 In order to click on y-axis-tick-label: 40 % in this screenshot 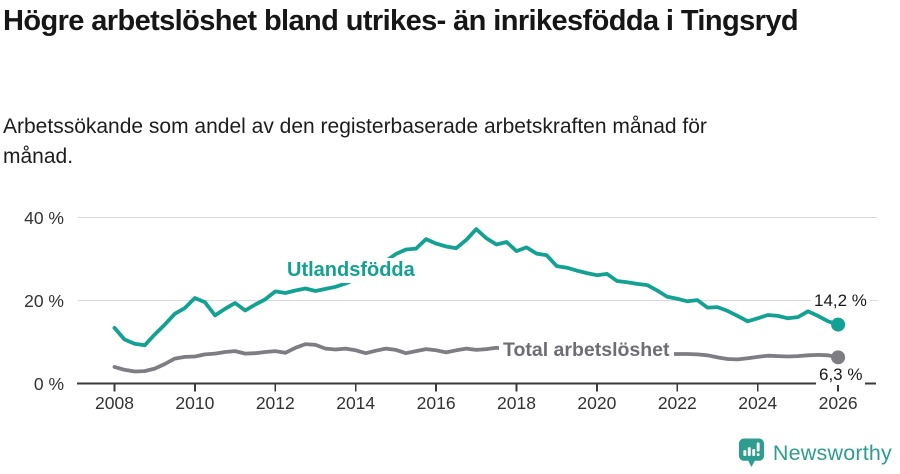, I will do `click(44, 217)`.